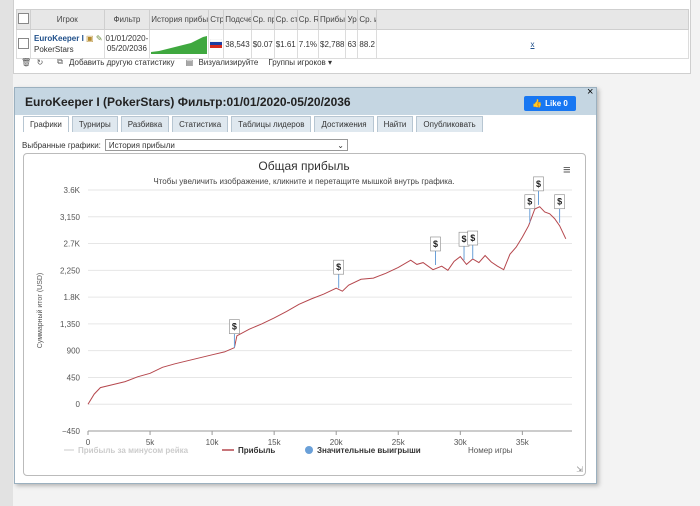  Describe the element at coordinates (90, 38) in the screenshot. I see `briefcase-icon: ▣` at that location.